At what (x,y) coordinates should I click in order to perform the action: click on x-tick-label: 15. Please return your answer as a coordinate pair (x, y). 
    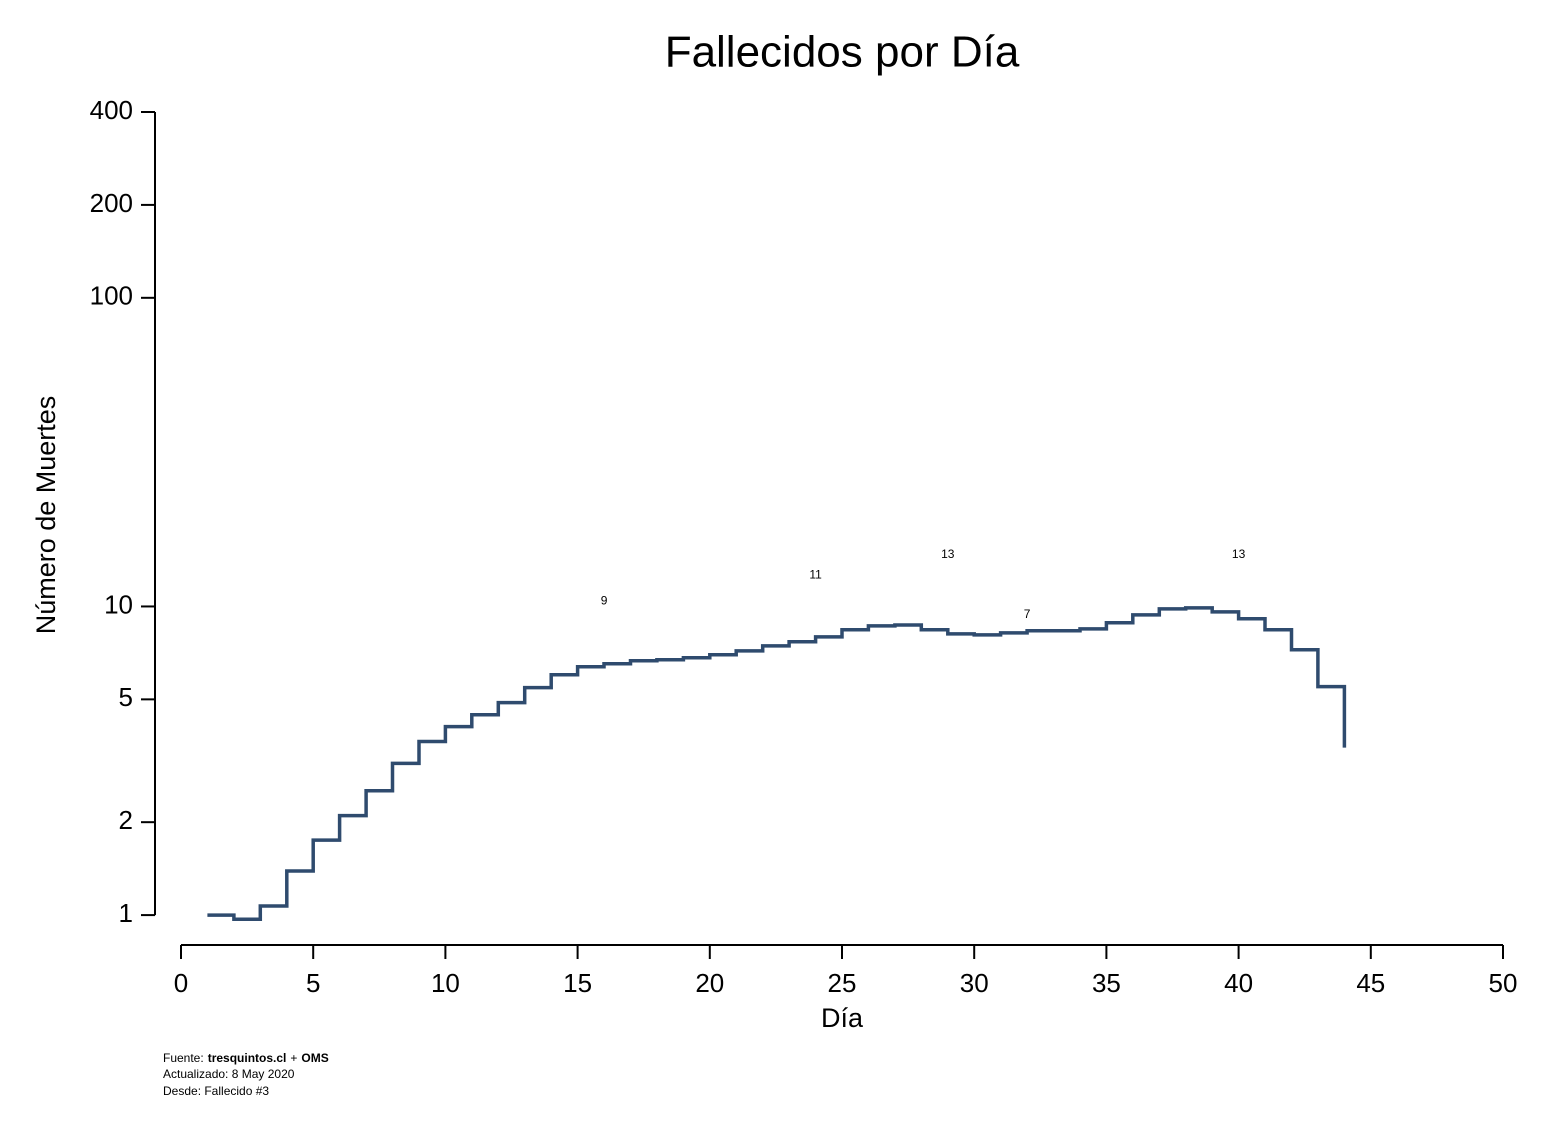
    Looking at the image, I should click on (577, 983).